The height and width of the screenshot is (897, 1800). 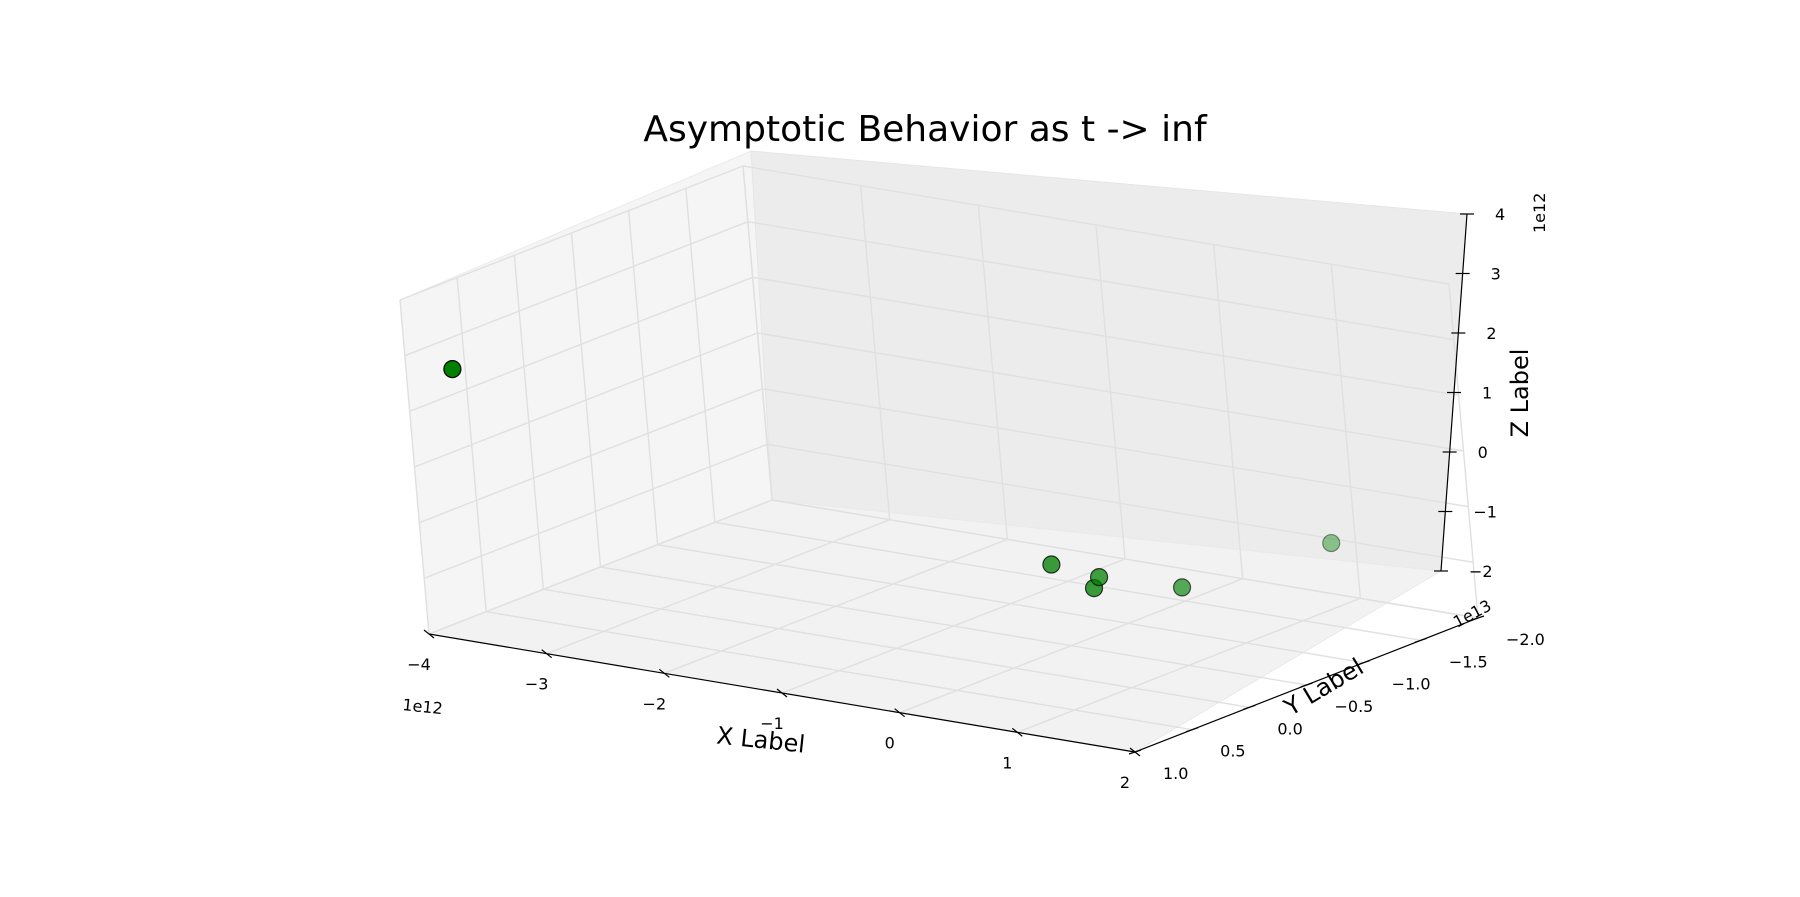 I want to click on z-tick-label: 4, so click(x=1500, y=214).